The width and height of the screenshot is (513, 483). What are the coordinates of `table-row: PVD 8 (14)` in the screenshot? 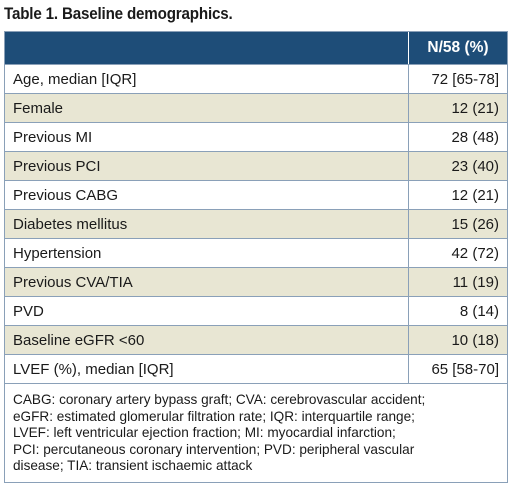 It's located at (256, 310).